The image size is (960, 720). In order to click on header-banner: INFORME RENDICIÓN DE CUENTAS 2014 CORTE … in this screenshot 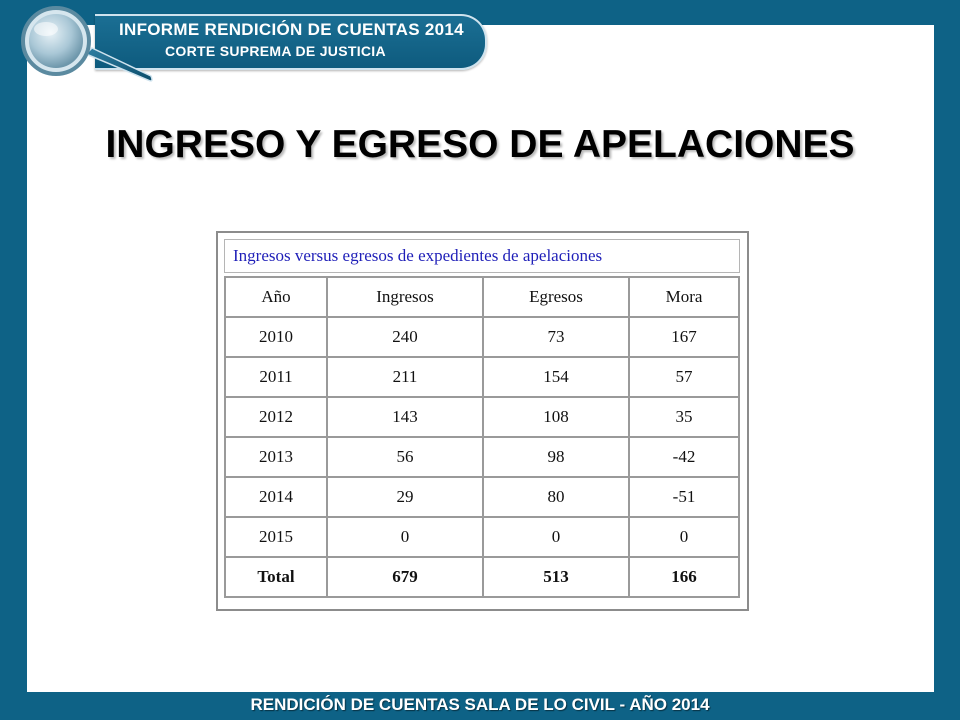, I will do `click(291, 42)`.